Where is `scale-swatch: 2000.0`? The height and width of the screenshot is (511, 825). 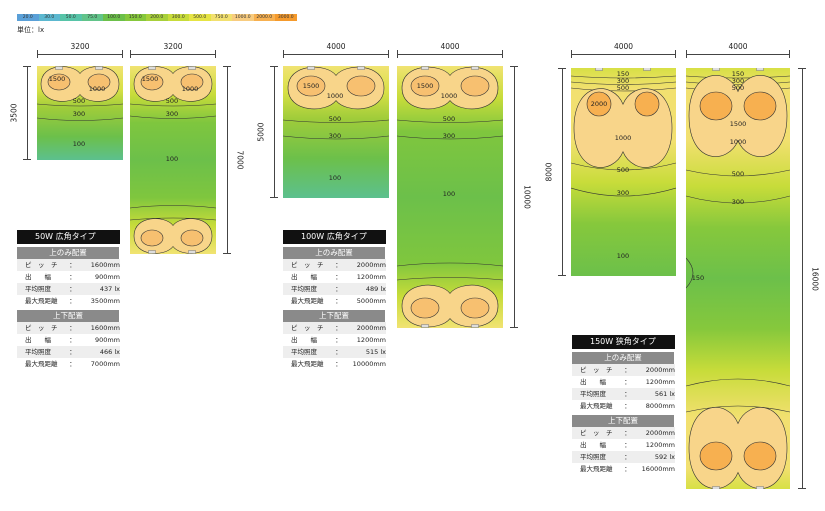
scale-swatch: 2000.0 is located at coordinates (264, 17).